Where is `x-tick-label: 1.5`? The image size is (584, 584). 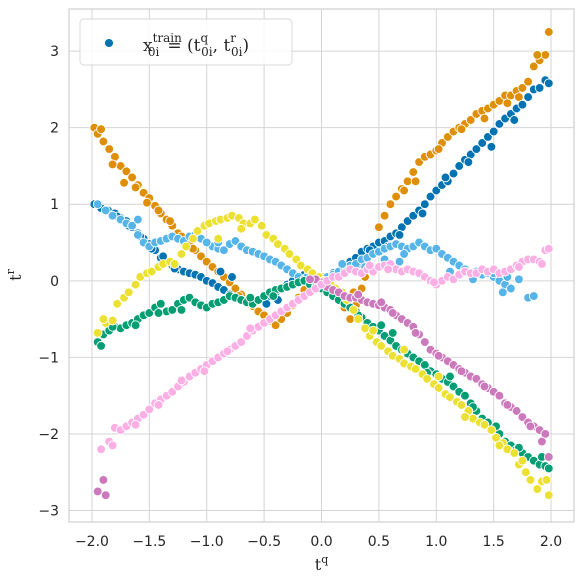
x-tick-label: 1.5 is located at coordinates (494, 542).